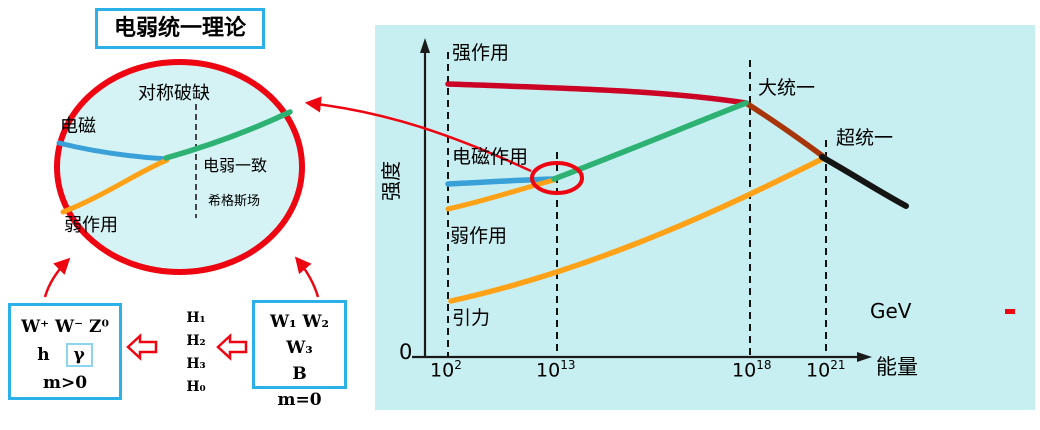  I want to click on gravity-curve, so click(636, 230).